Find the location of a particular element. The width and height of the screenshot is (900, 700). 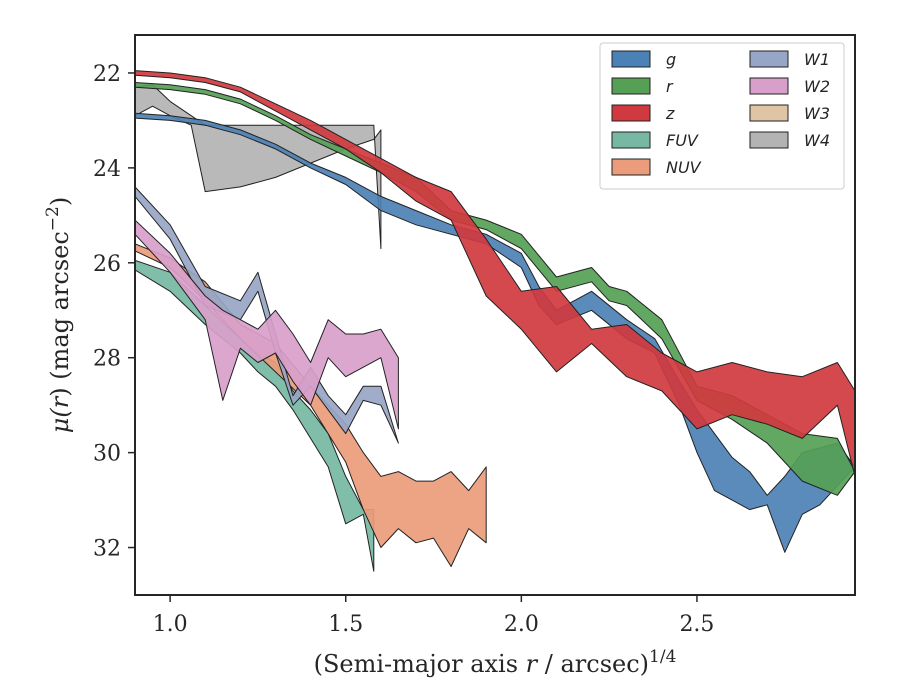

y-axis-ticks: 22 24 26 28 30 32 is located at coordinates (114, 312).